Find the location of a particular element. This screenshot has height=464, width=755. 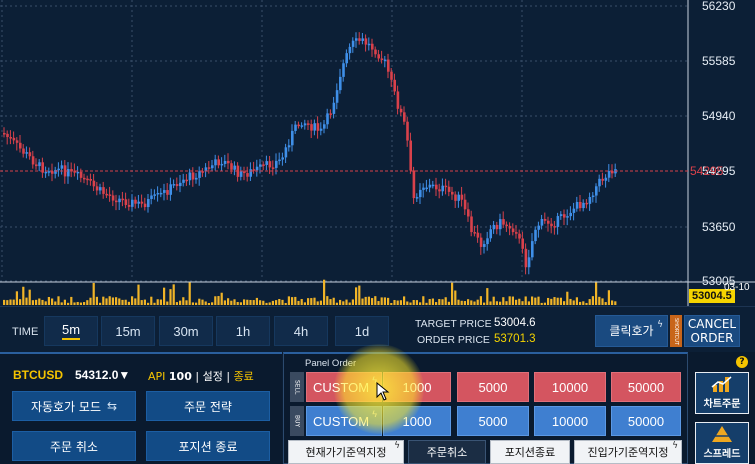

close-position-left-button: 포지션 종료 is located at coordinates (208, 446).